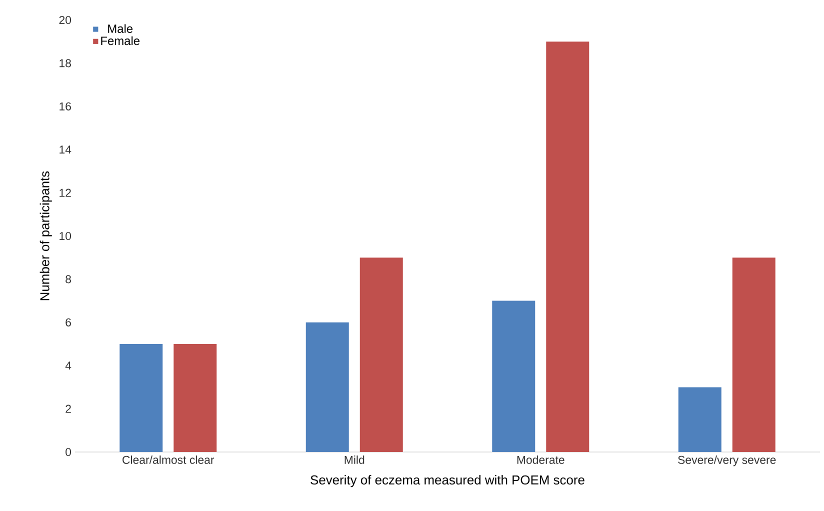  What do you see at coordinates (727, 461) in the screenshot?
I see `x-tick-label: Severe/very severe` at bounding box center [727, 461].